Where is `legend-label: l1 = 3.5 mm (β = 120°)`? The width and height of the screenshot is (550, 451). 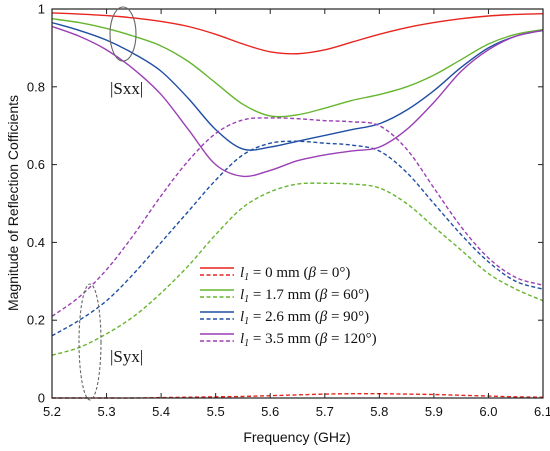 legend-label: l1 = 3.5 mm (β = 120°) is located at coordinates (308, 340).